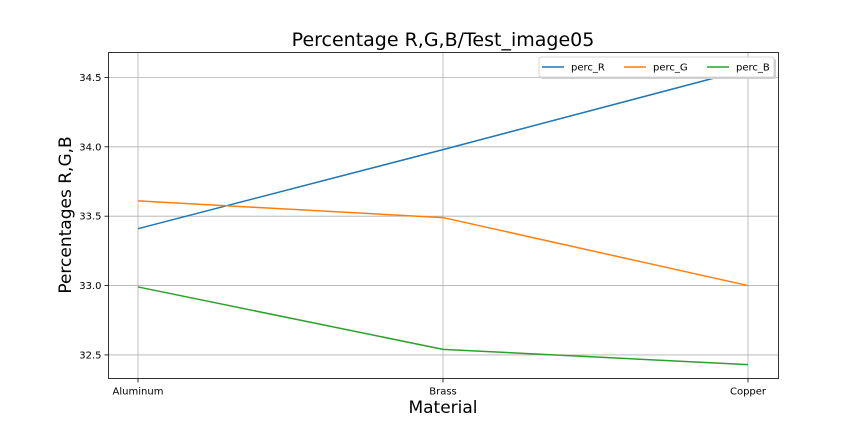 This screenshot has width=864, height=436. Describe the element at coordinates (442, 408) in the screenshot. I see `x-axis-label: Material` at that location.